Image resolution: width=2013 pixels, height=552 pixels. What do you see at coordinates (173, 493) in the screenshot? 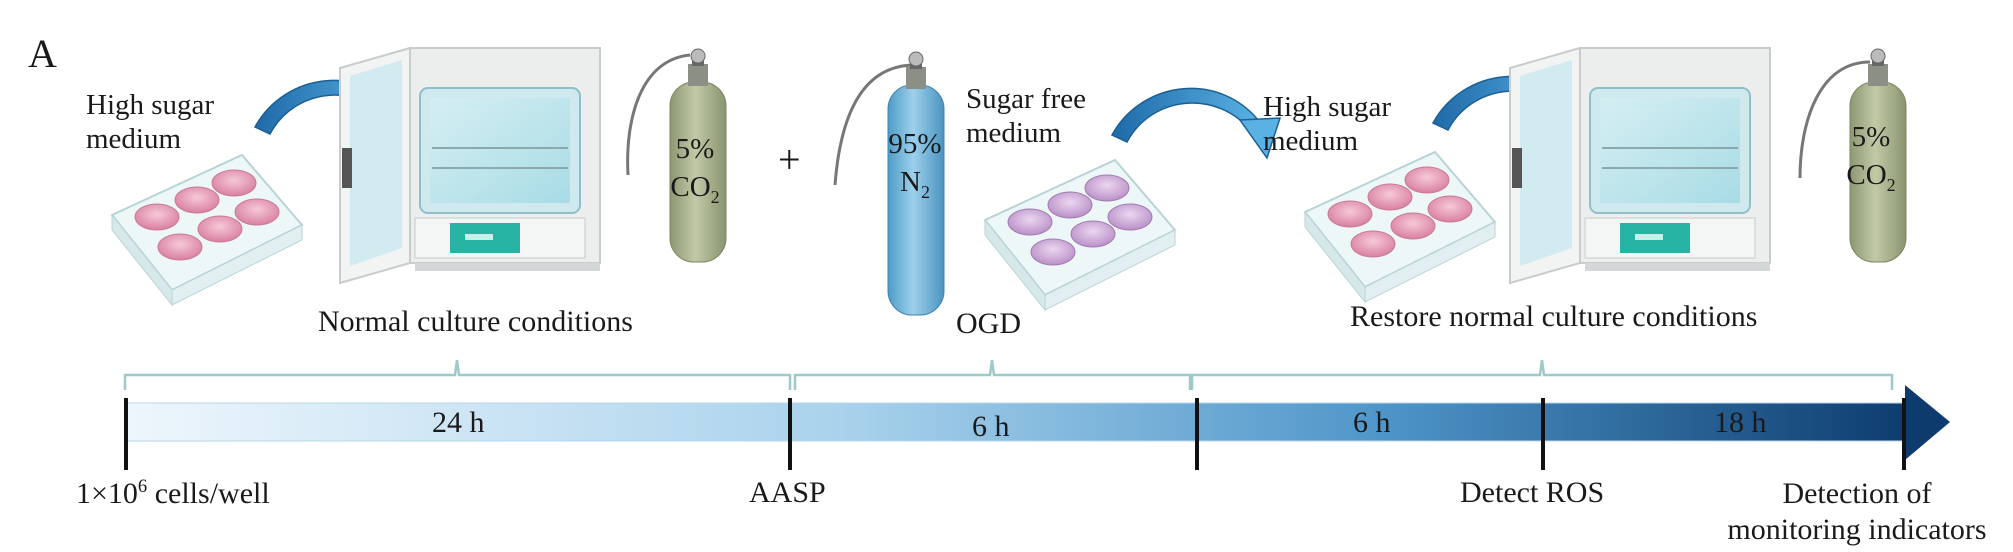
I see `marker-cells-label: 1×106 cells/well` at bounding box center [173, 493].